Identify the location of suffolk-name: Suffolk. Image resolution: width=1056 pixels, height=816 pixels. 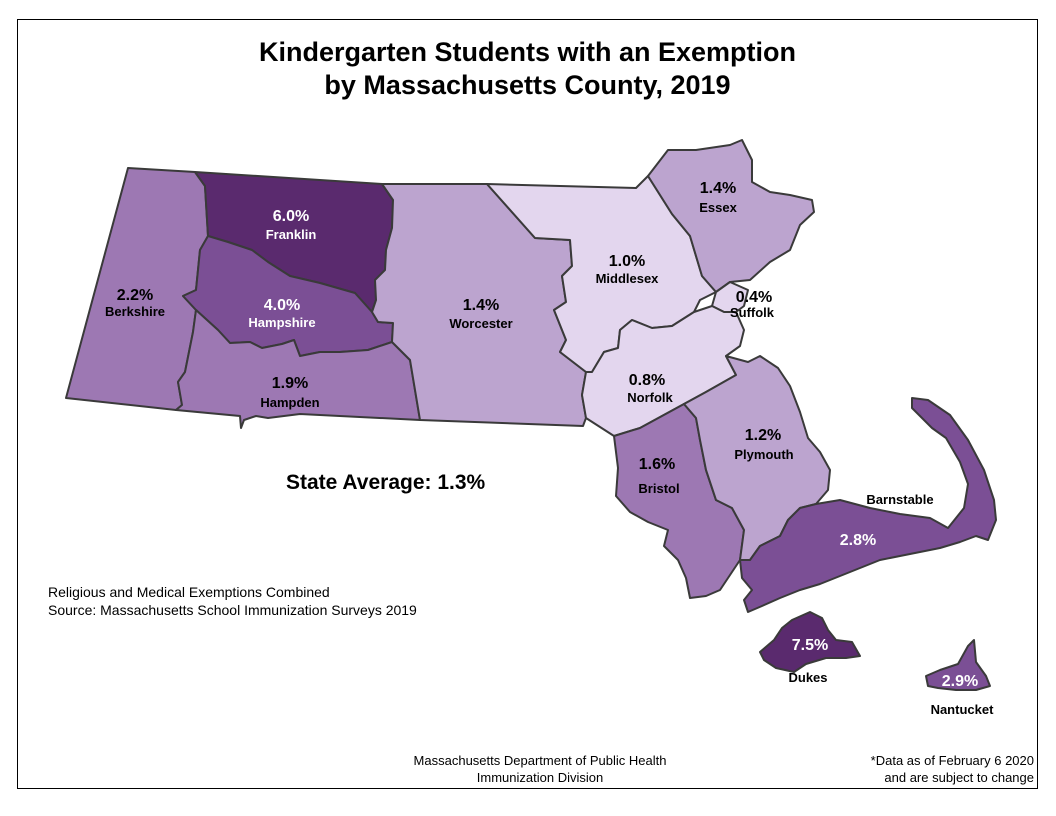
(752, 312).